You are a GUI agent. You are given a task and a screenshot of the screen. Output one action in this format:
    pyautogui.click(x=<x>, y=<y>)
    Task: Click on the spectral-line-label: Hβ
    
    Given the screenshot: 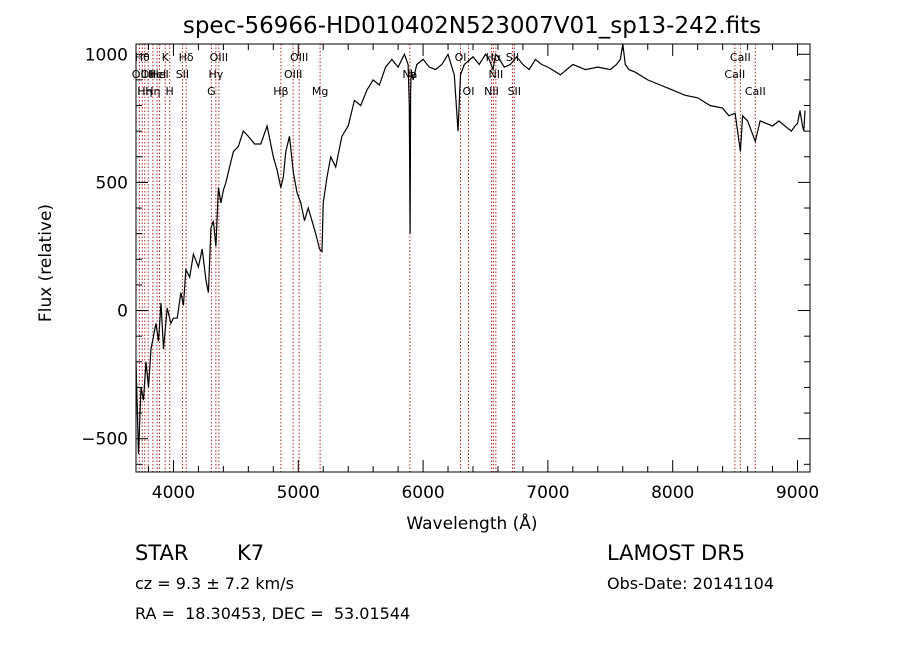 What is the action you would take?
    pyautogui.click(x=280, y=91)
    